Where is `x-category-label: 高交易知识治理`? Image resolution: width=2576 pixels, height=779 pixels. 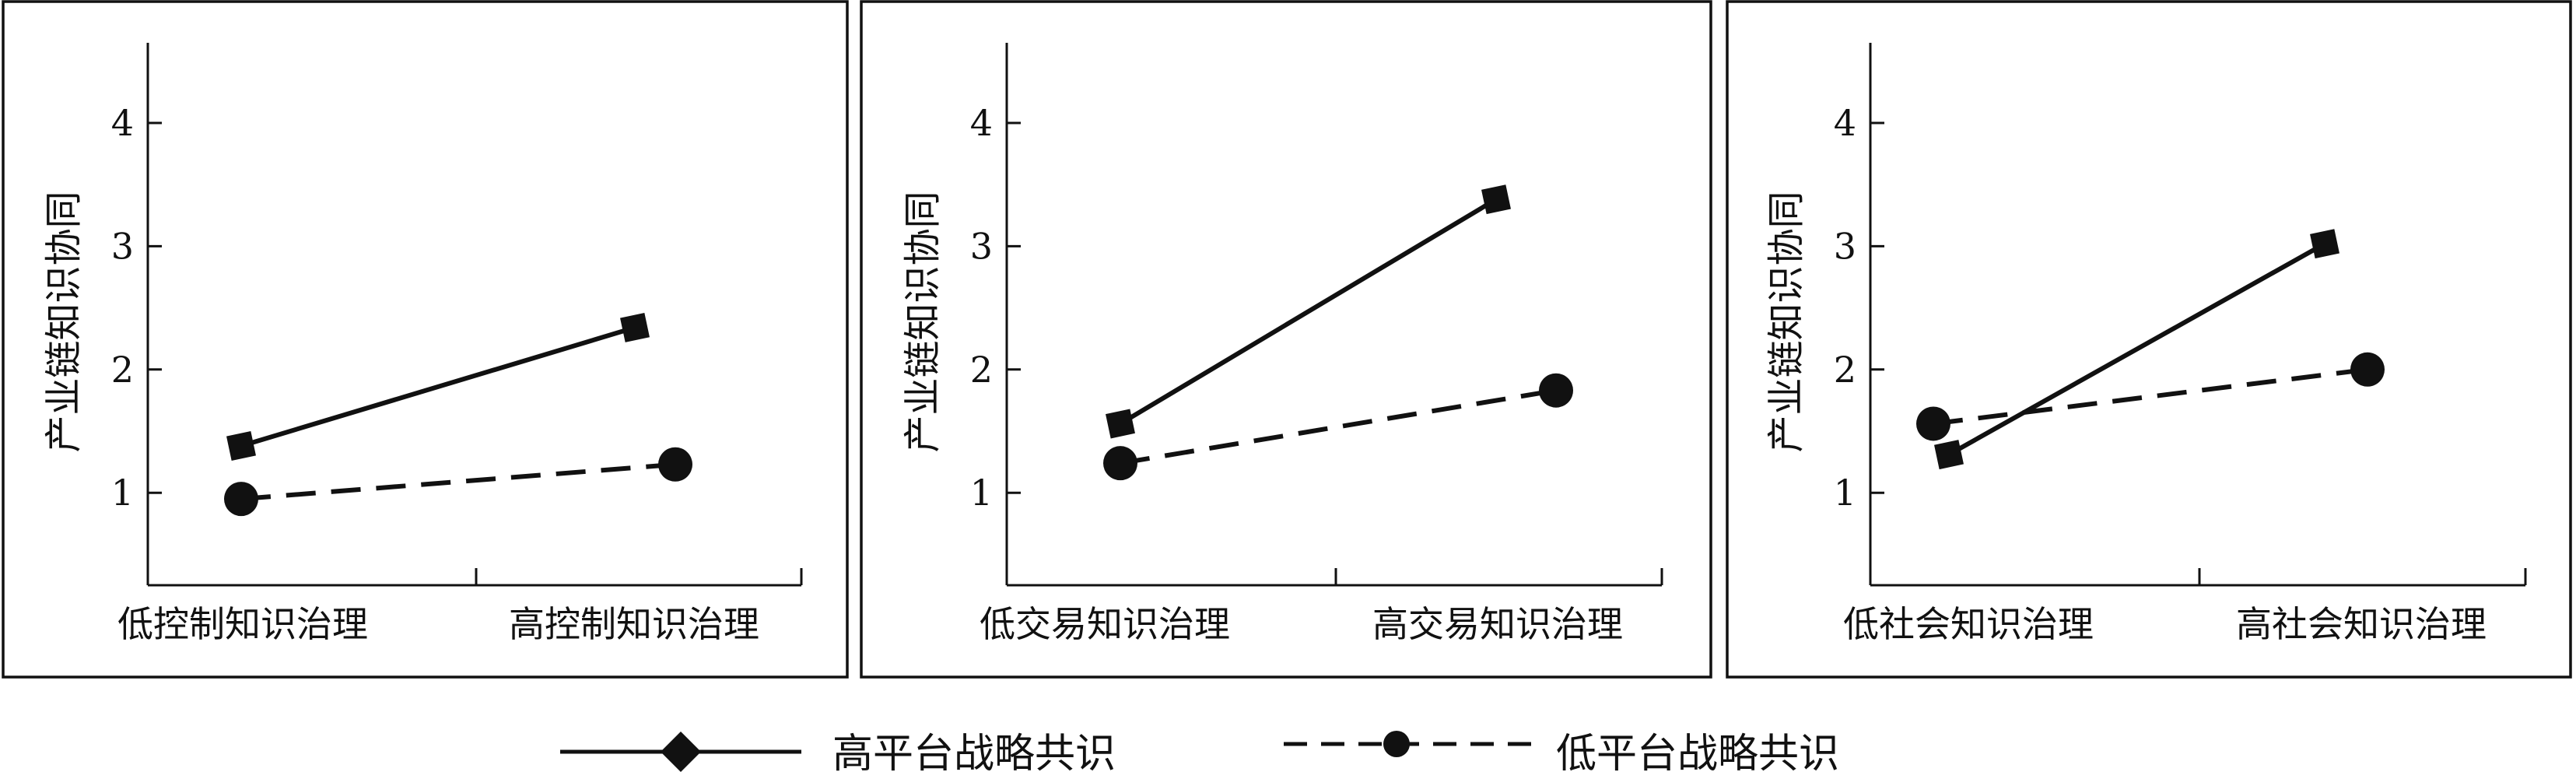 x-category-label: 高交易知识治理 is located at coordinates (1497, 624).